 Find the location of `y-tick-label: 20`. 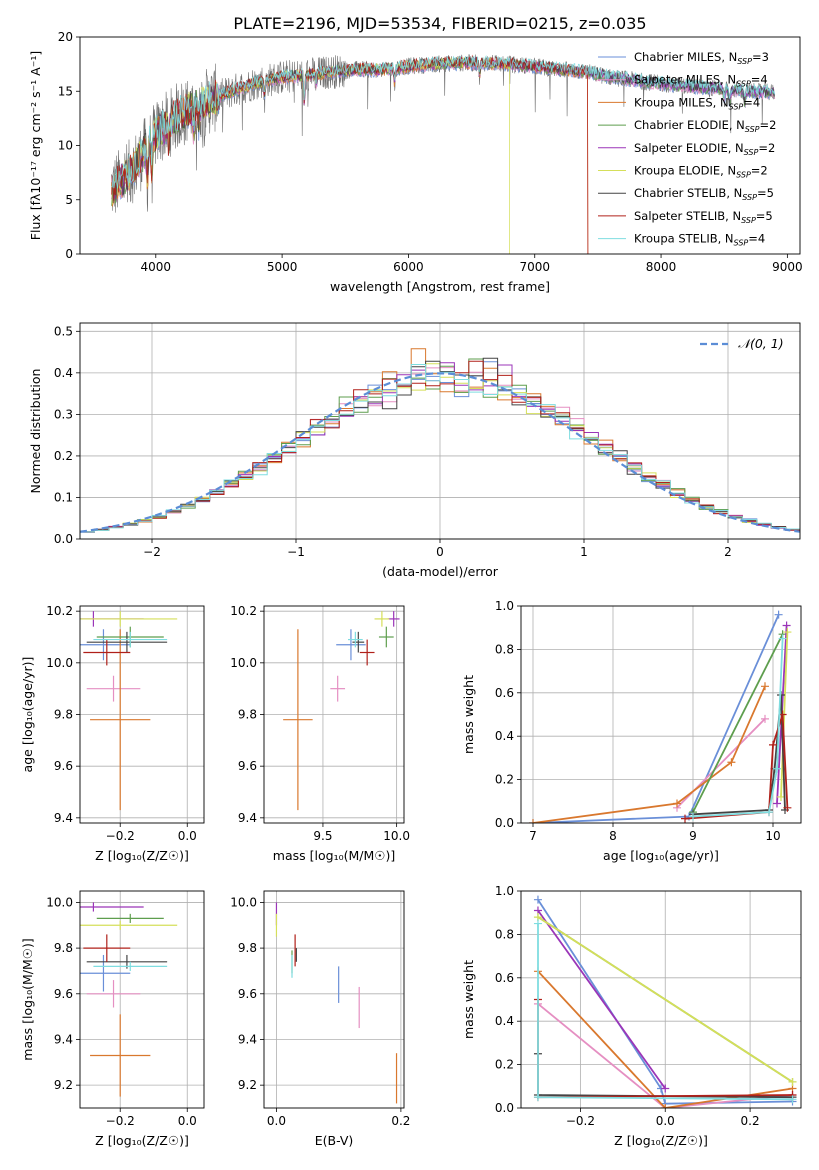

y-tick-label: 20 is located at coordinates (65, 37).